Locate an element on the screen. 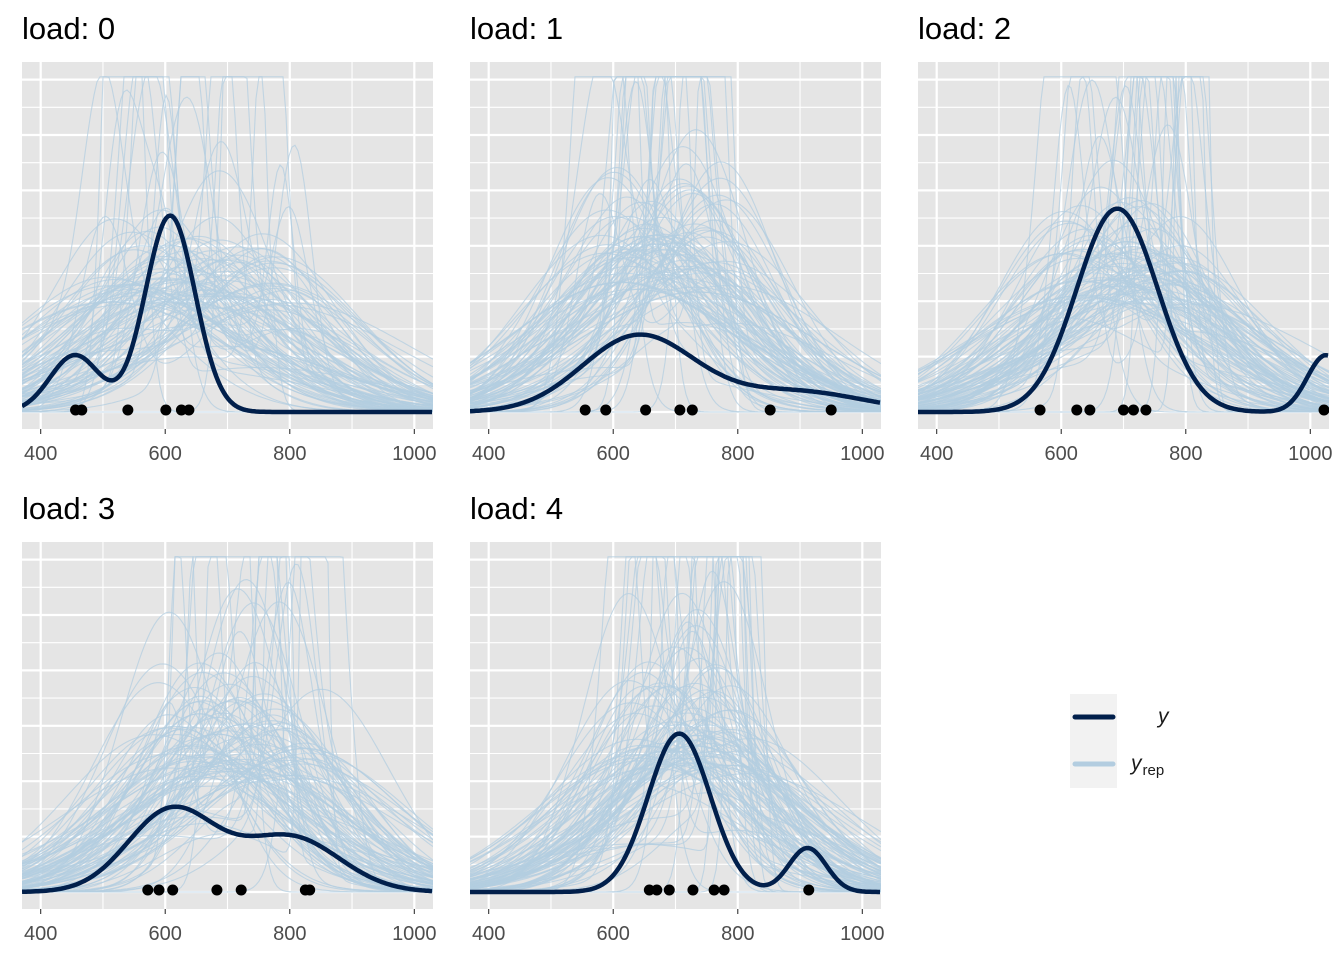  facet-title: load: 1 is located at coordinates (516, 28).